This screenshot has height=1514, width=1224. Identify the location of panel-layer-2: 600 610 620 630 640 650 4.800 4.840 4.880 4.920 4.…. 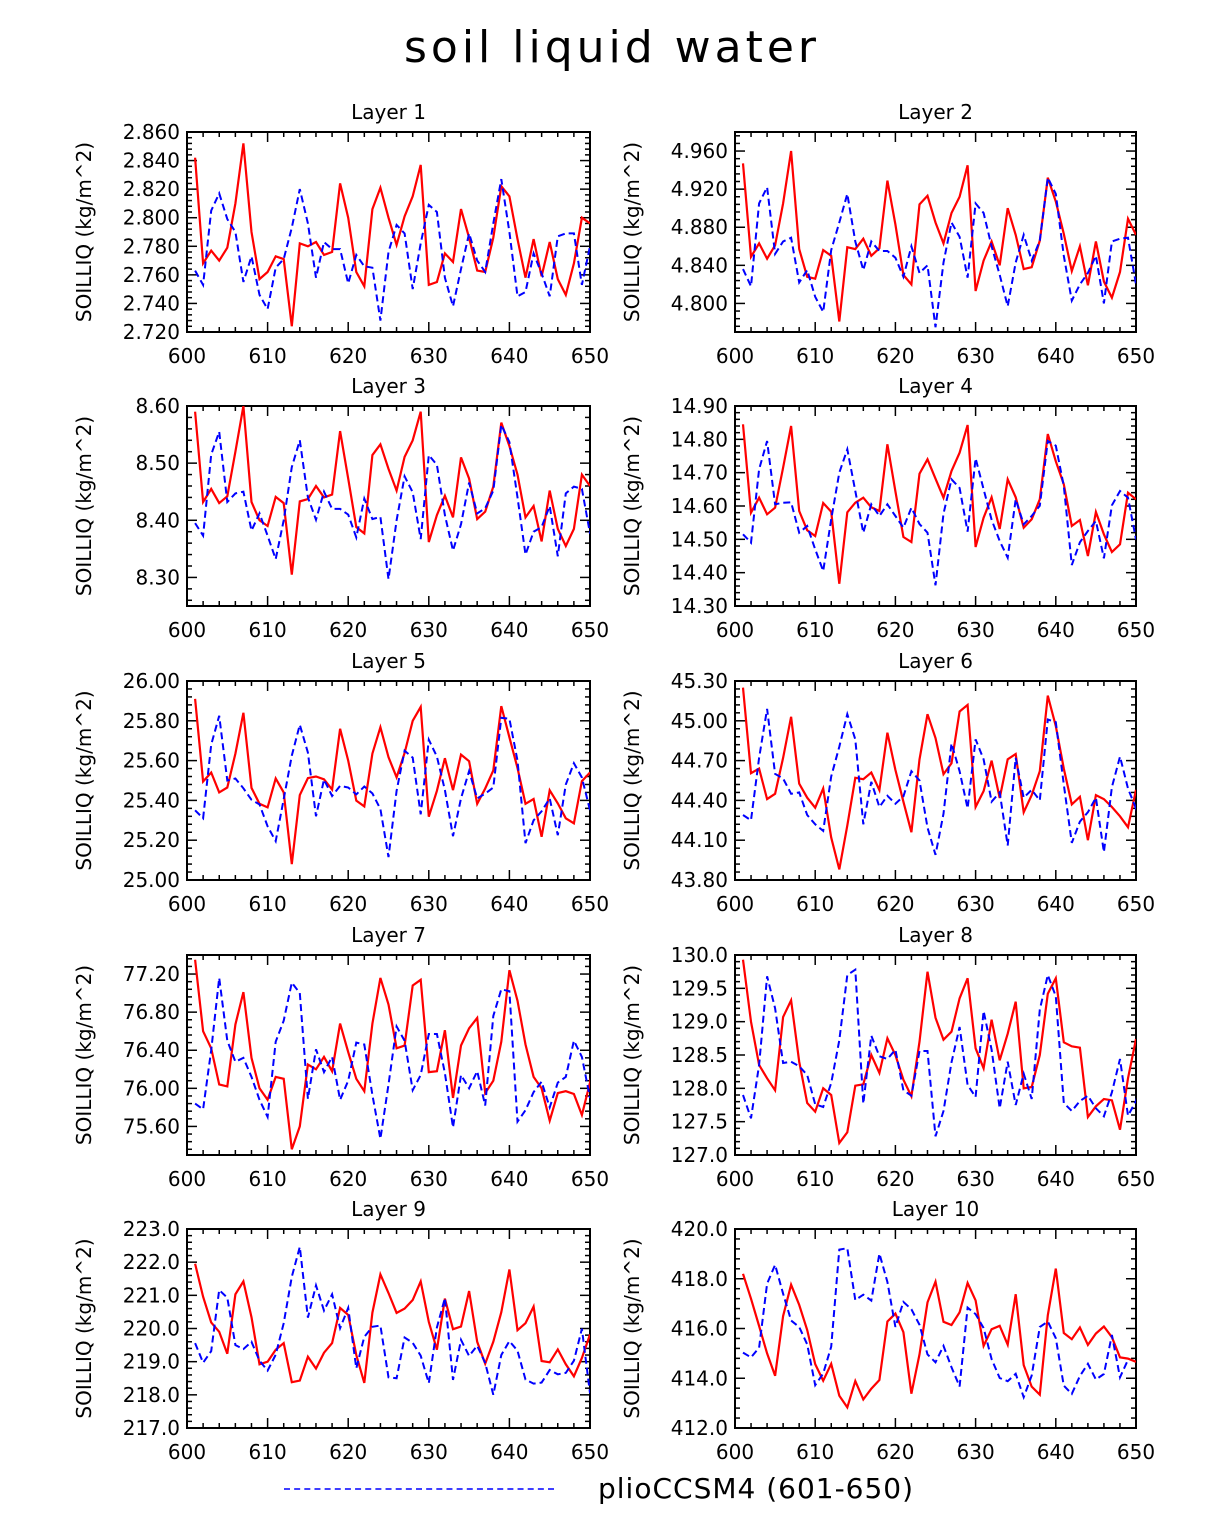
(887, 234).